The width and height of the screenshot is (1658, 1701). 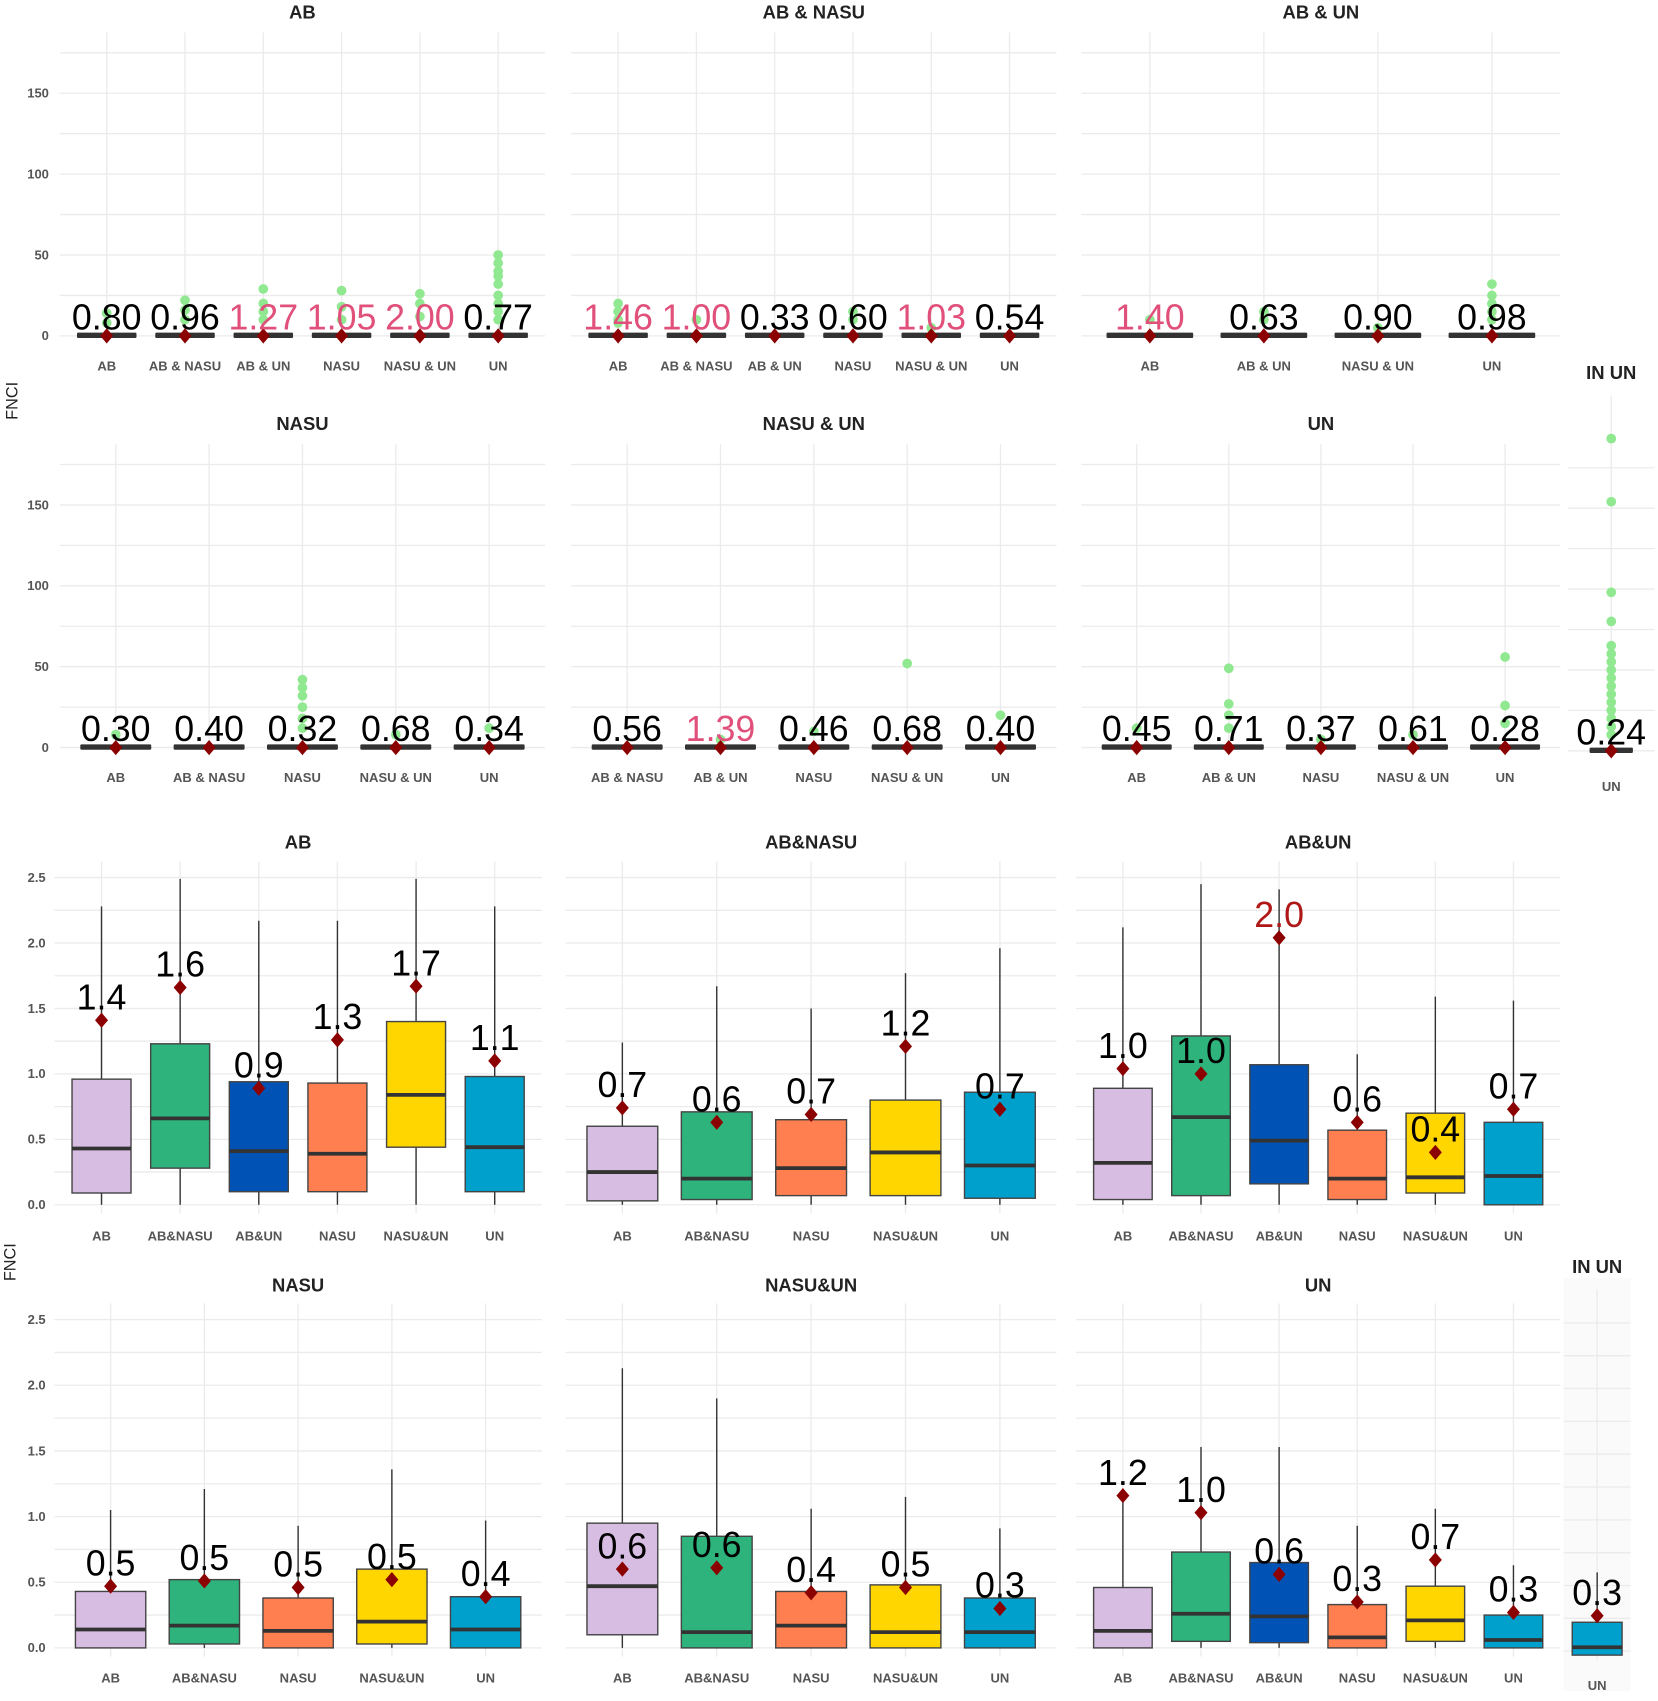 What do you see at coordinates (298, 1284) in the screenshot?
I see `facet-title: NASU` at bounding box center [298, 1284].